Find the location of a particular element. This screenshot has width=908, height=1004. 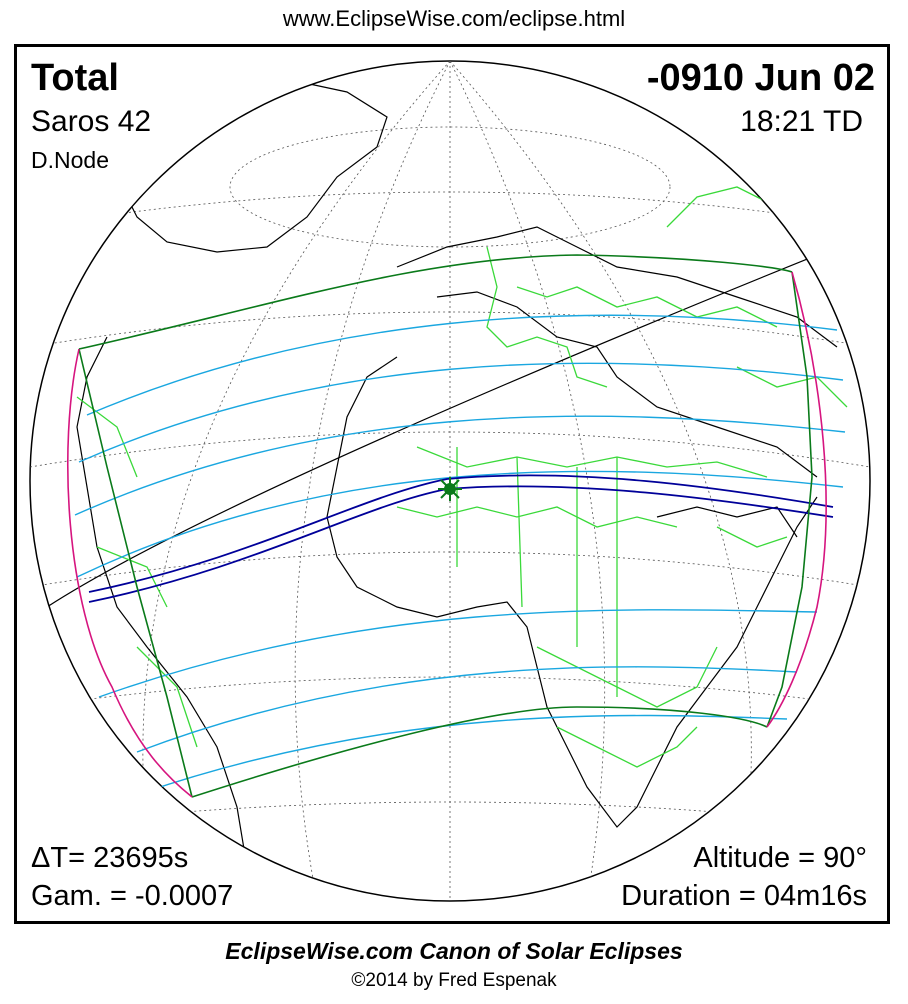

source-url: www.EclipseWise.com/eclipse.html is located at coordinates (454, 18).